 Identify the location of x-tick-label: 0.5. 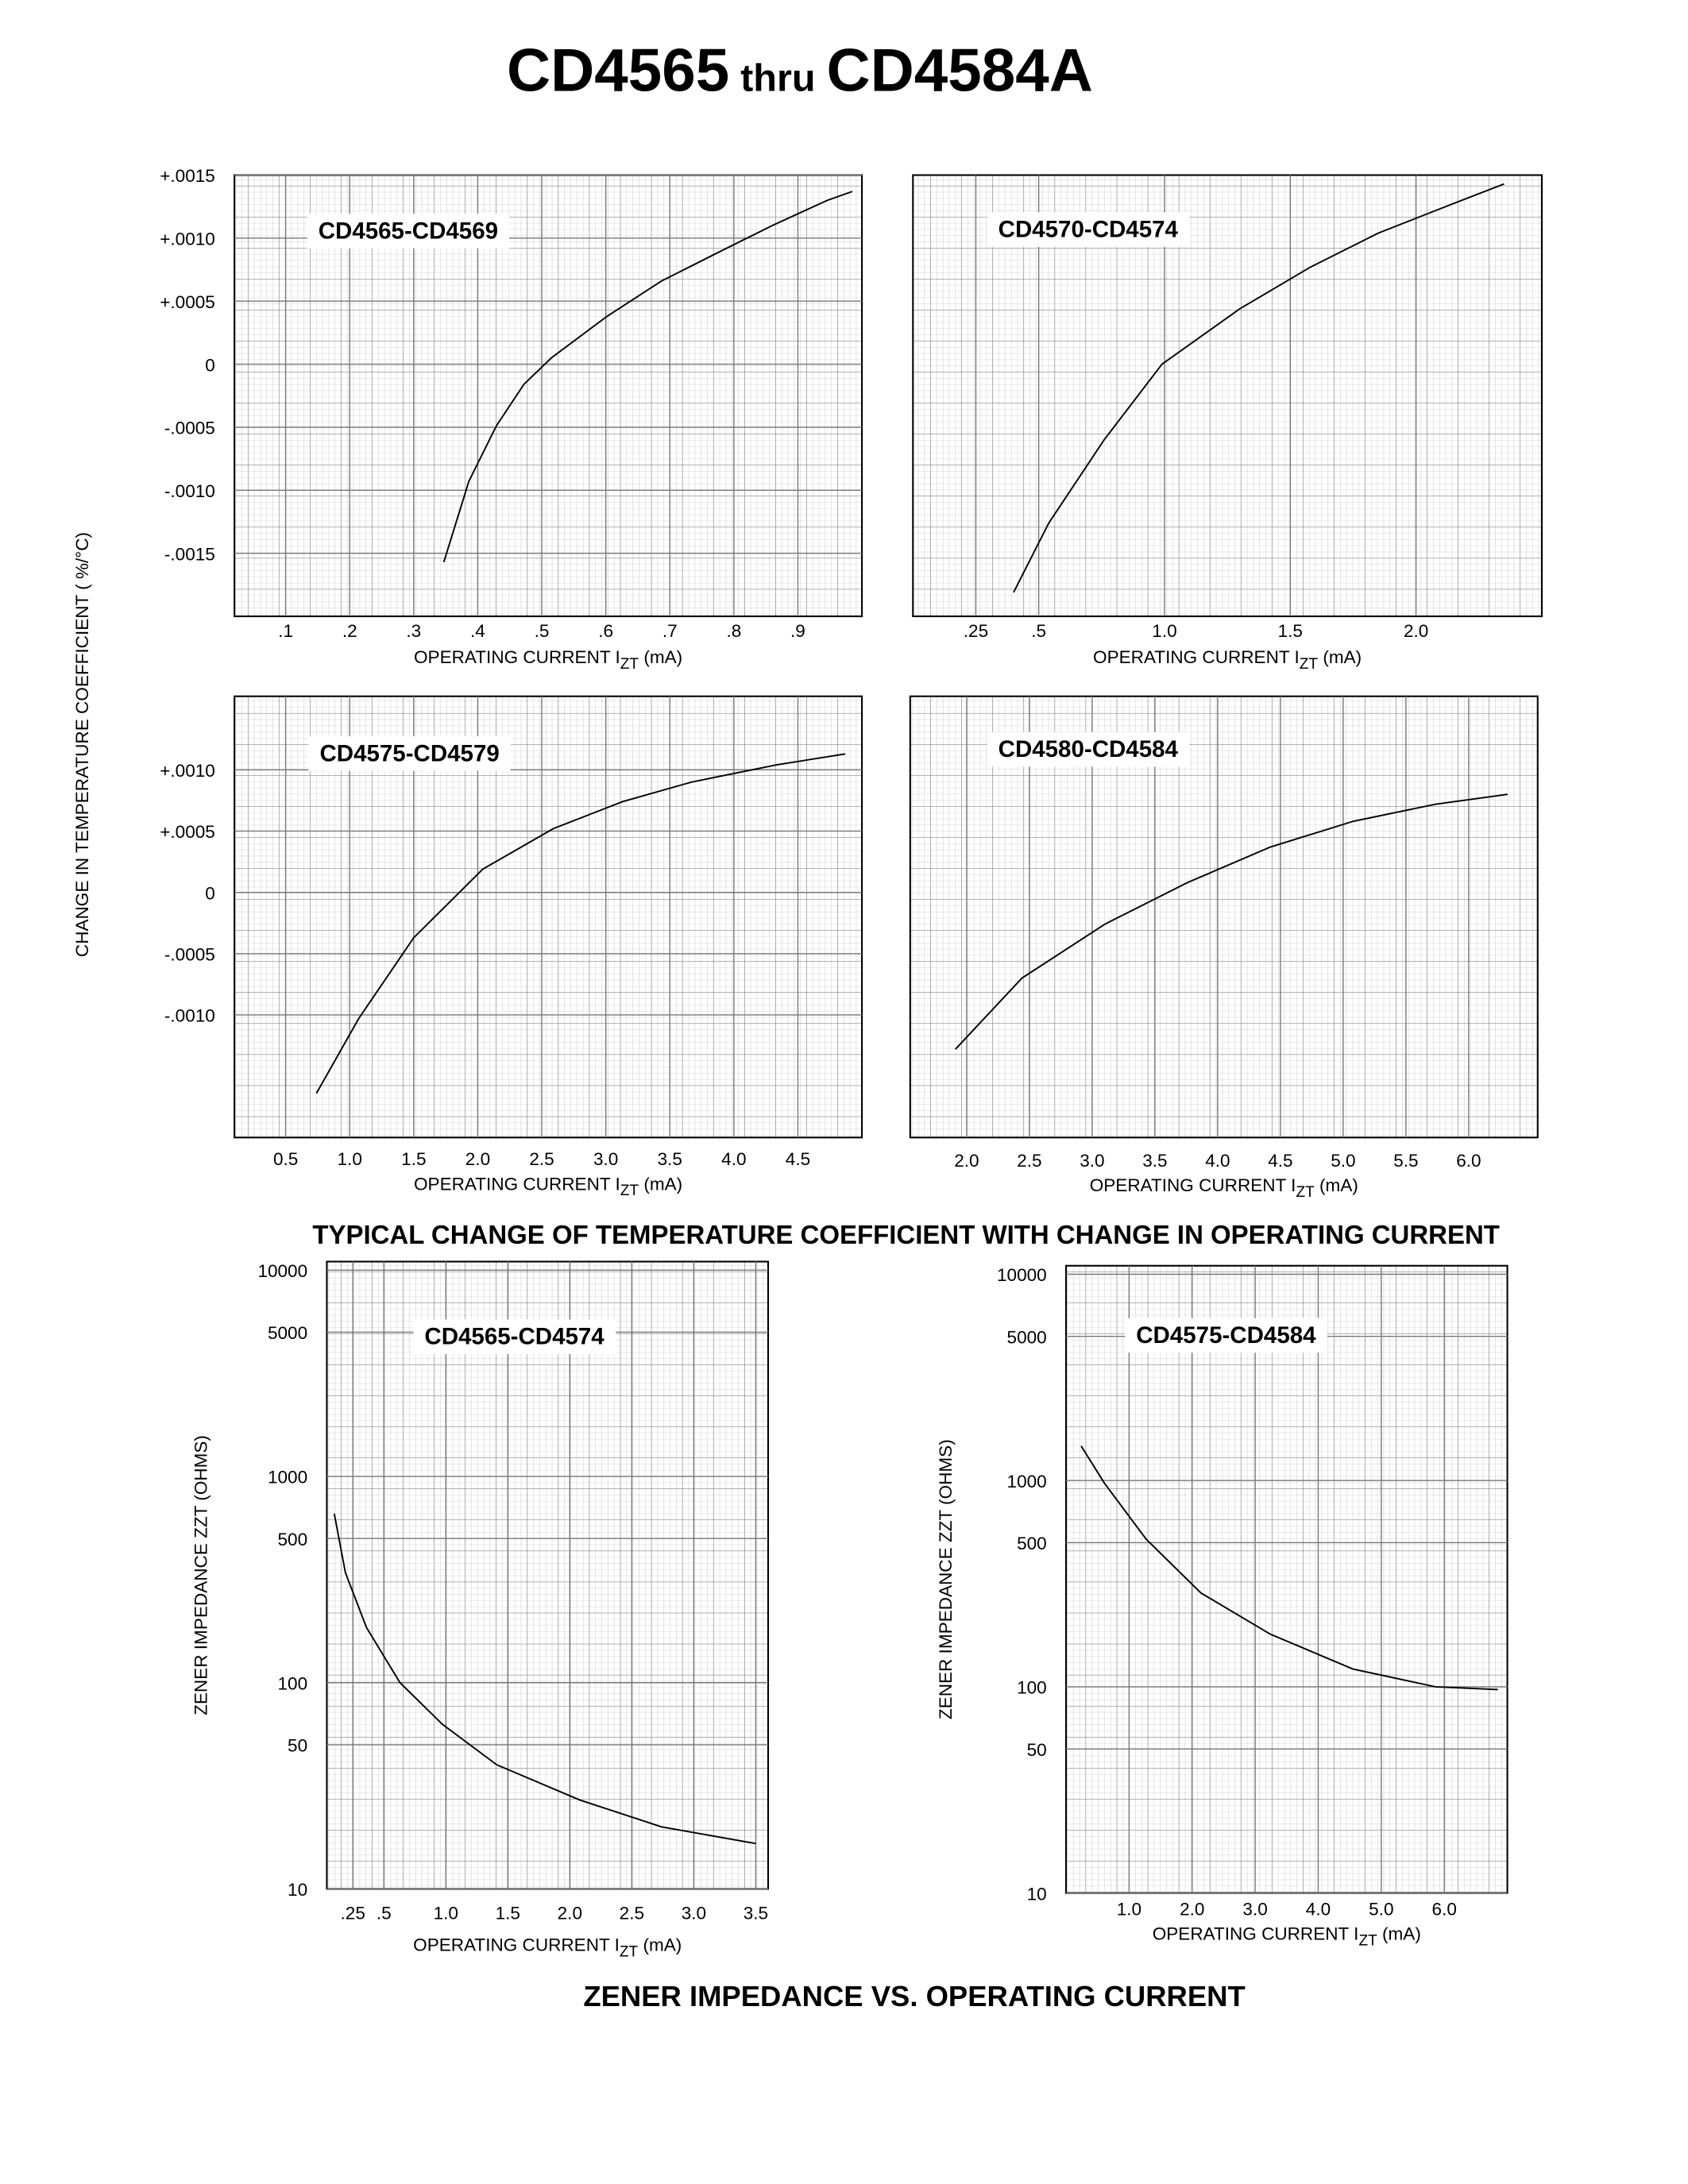
(285, 1159).